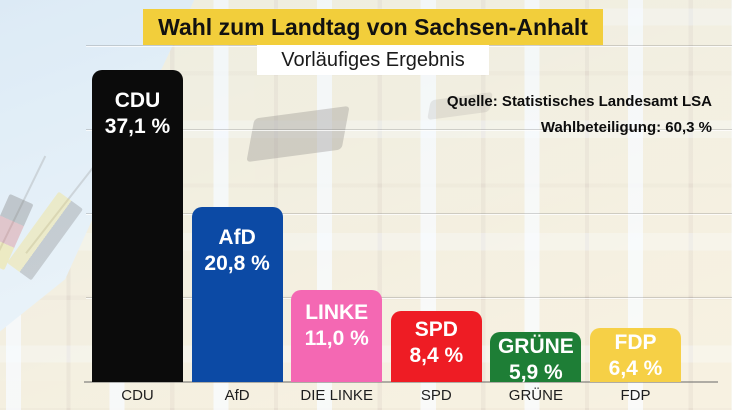  What do you see at coordinates (436, 355) in the screenshot?
I see `bar-value-label: 8,4 %` at bounding box center [436, 355].